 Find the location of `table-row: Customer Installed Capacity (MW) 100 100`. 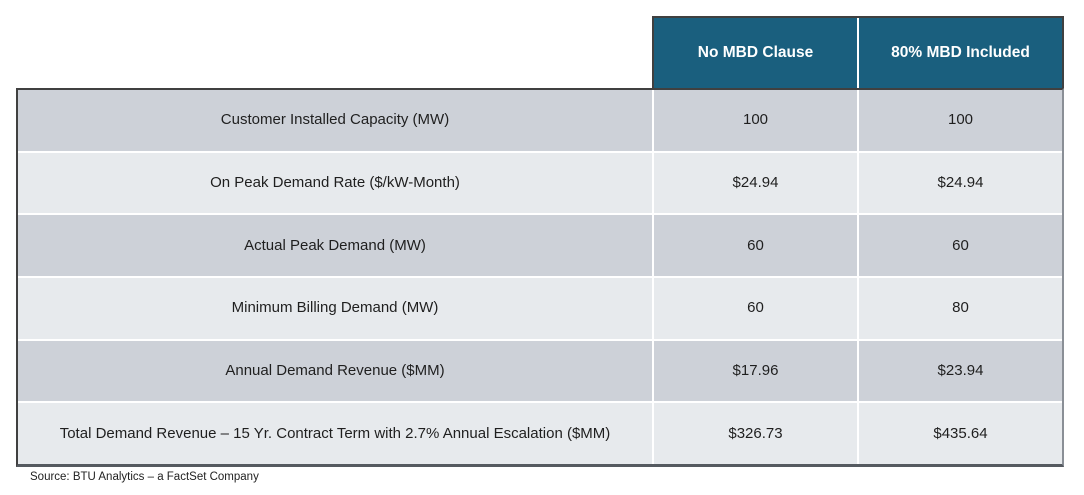

table-row: Customer Installed Capacity (MW) 100 100 is located at coordinates (540, 120).